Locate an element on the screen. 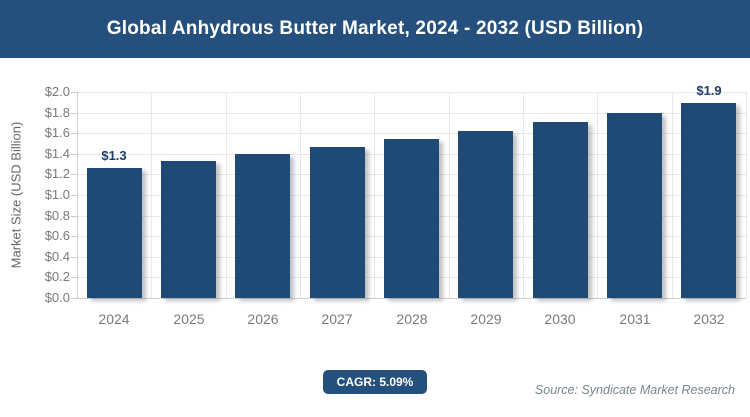  x-tick-label: 2031 is located at coordinates (635, 319).